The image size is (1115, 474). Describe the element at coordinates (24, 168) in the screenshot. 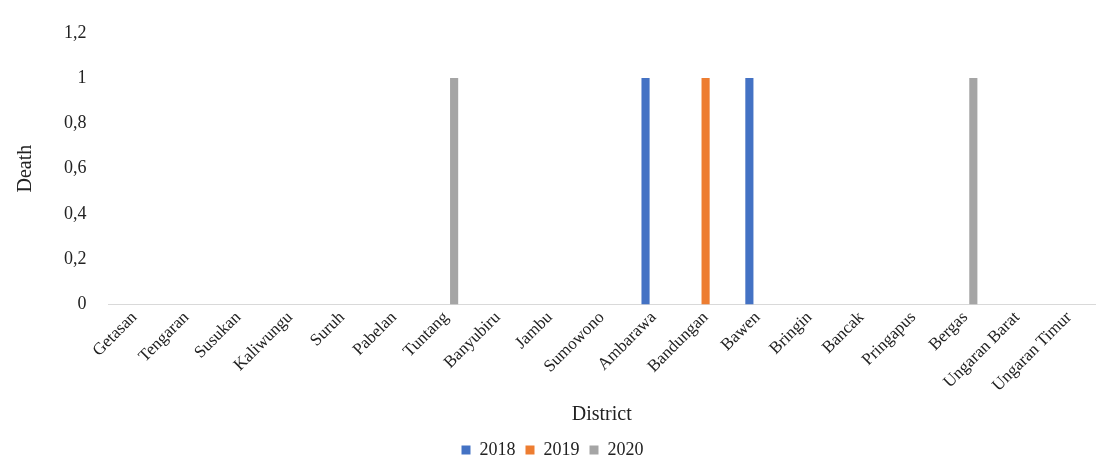

I see `y-axis-title: Death` at that location.